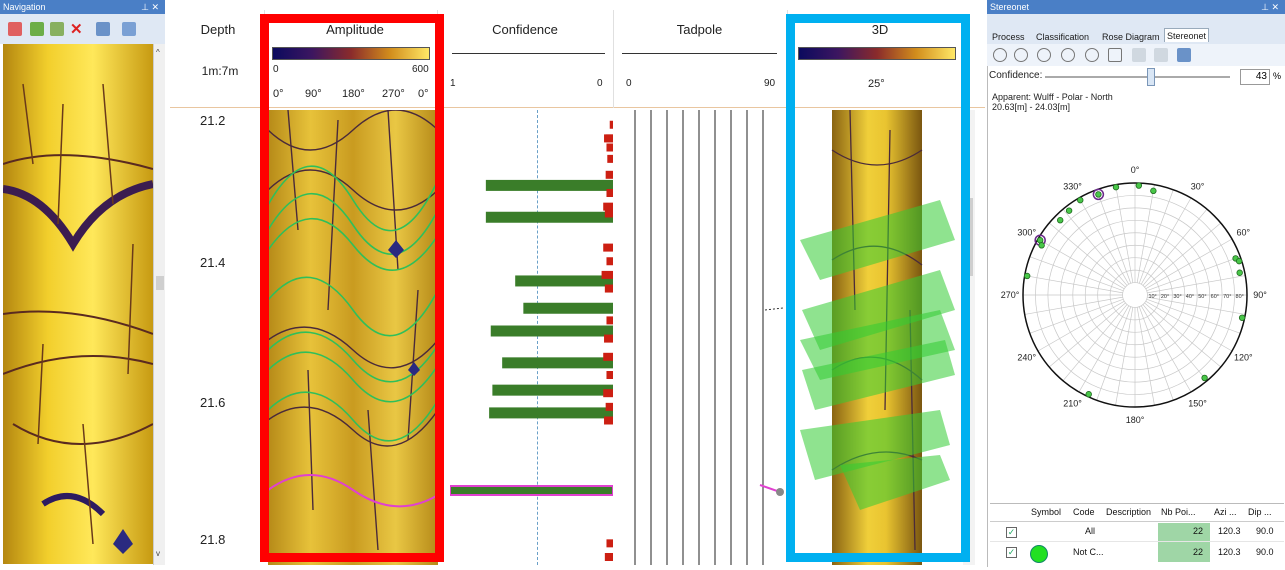  I want to click on delete-track-icon, so click(15, 29).